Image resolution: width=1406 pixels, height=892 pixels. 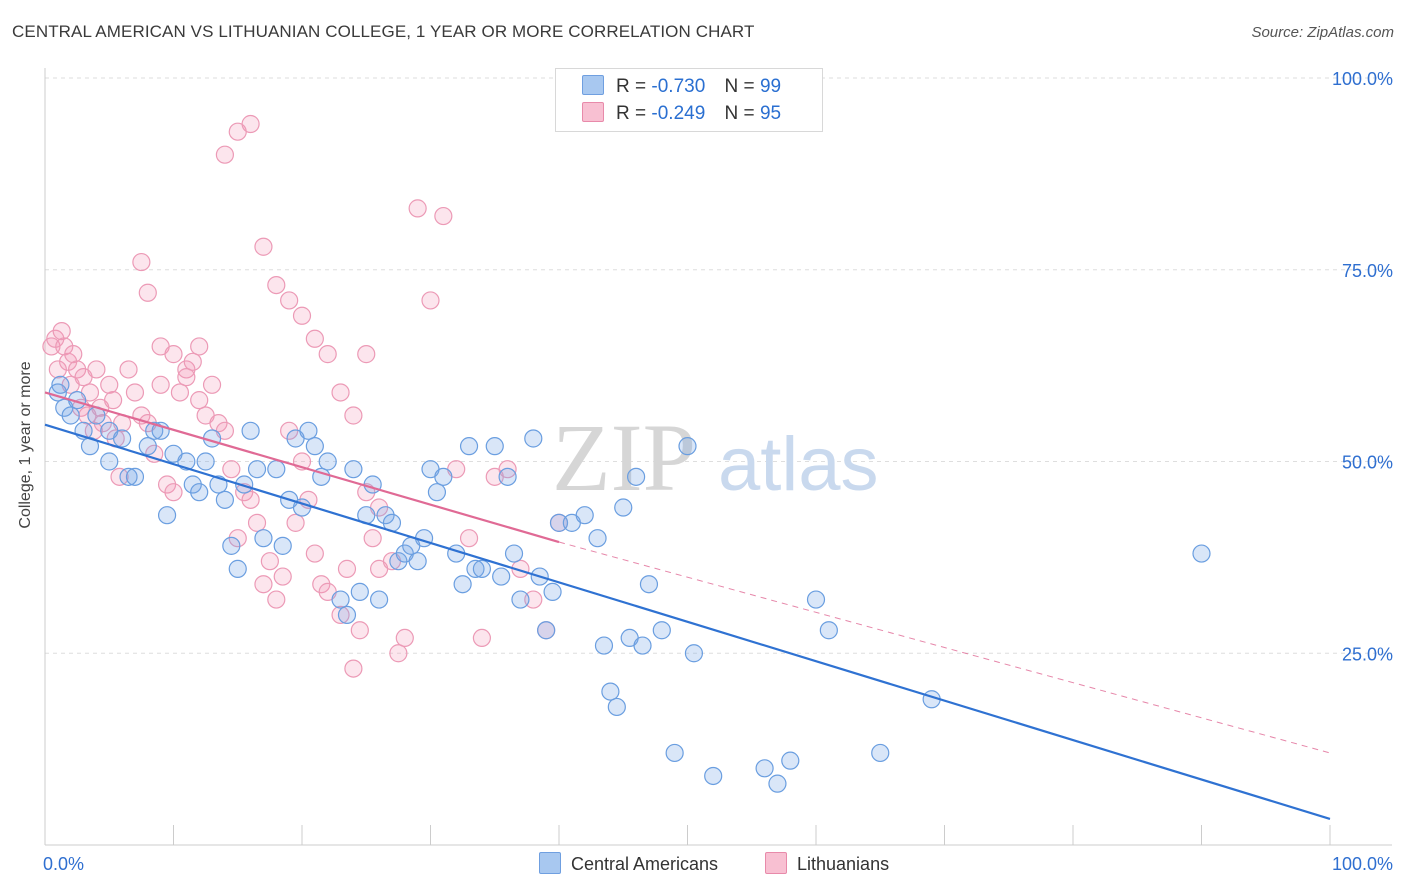 What do you see at coordinates (739, 113) in the screenshot?
I see `legend-n-label: N =` at bounding box center [739, 113].